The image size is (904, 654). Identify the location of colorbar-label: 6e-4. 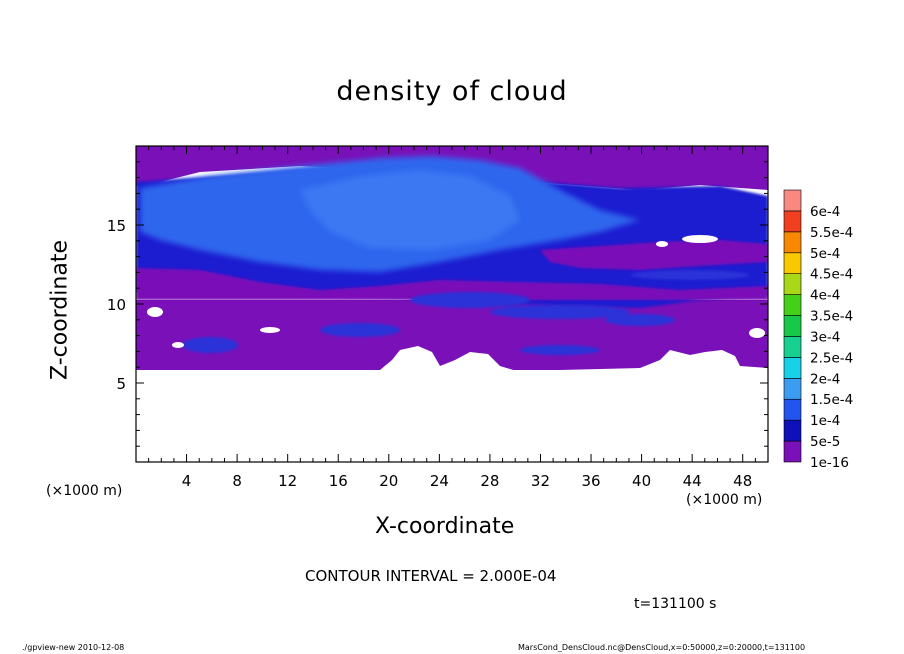
(825, 212).